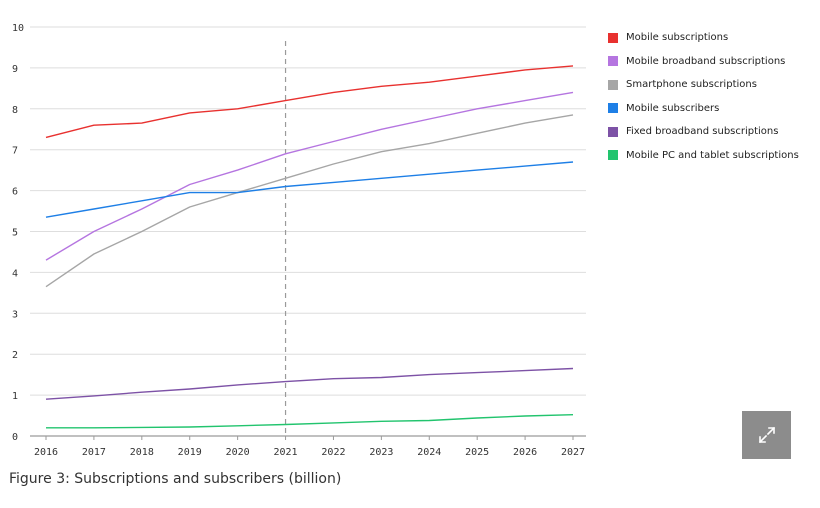  Describe the element at coordinates (15, 151) in the screenshot. I see `y-tick-label: 7` at that location.